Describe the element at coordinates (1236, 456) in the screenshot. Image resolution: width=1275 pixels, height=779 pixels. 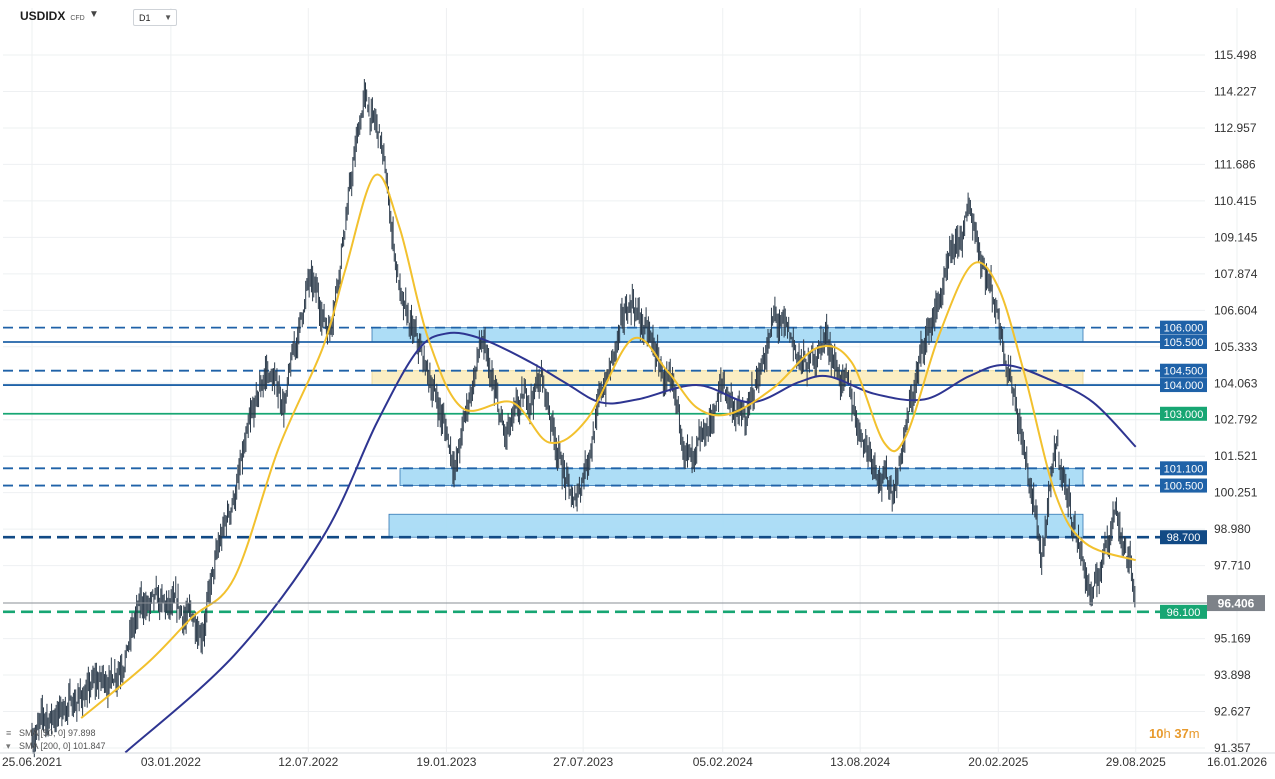
I see `y-tick-label: 101.521` at that location.